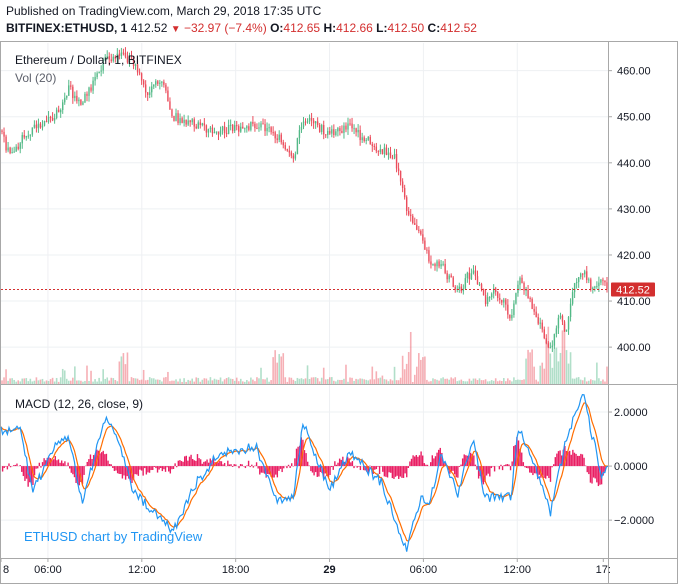 This screenshot has height=585, width=679. I want to click on time-tick-label: 12:00, so click(142, 570).